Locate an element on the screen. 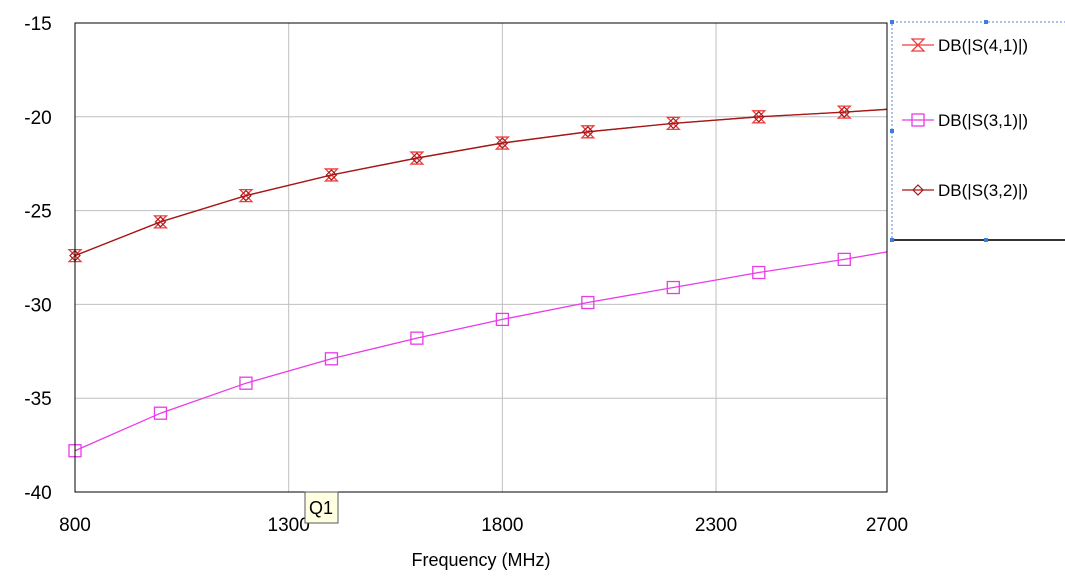  marker-q1-box is located at coordinates (321, 507).